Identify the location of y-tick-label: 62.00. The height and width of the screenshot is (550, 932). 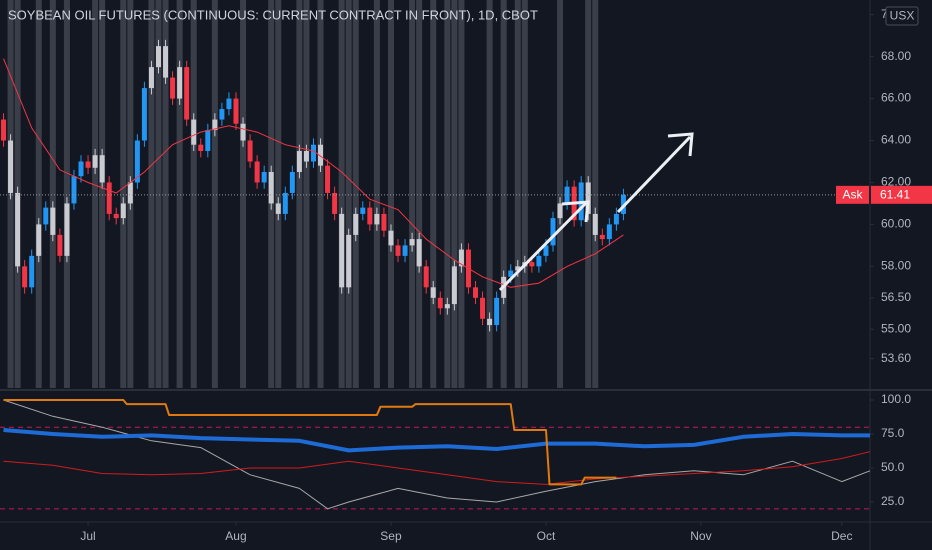
(896, 182).